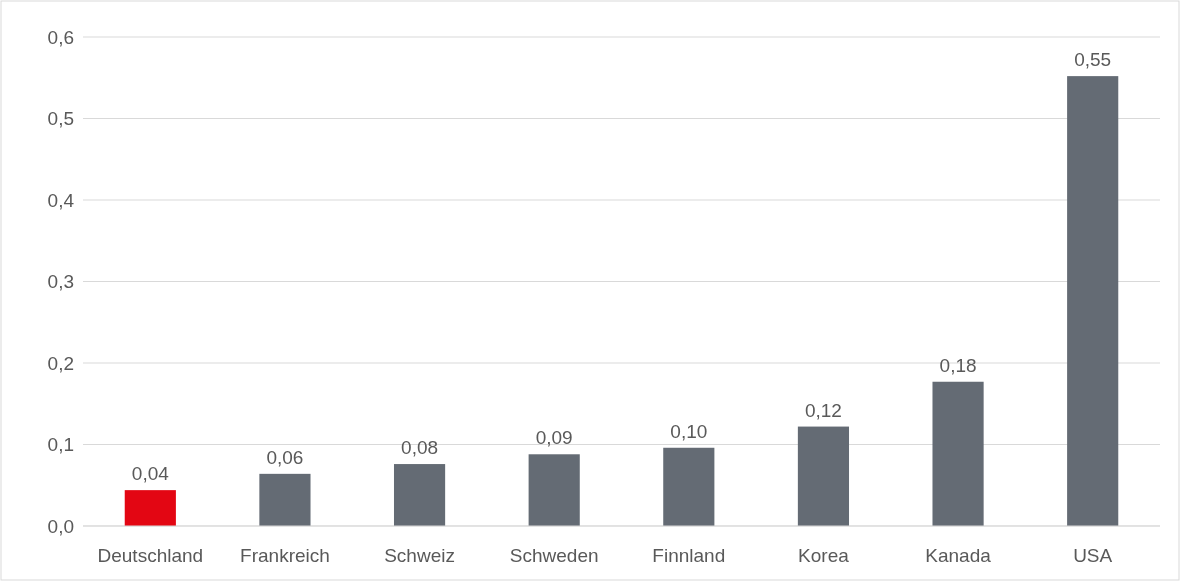 Image resolution: width=1180 pixels, height=581 pixels. Describe the element at coordinates (150, 555) in the screenshot. I see `x-tick-label: Deutschland` at that location.